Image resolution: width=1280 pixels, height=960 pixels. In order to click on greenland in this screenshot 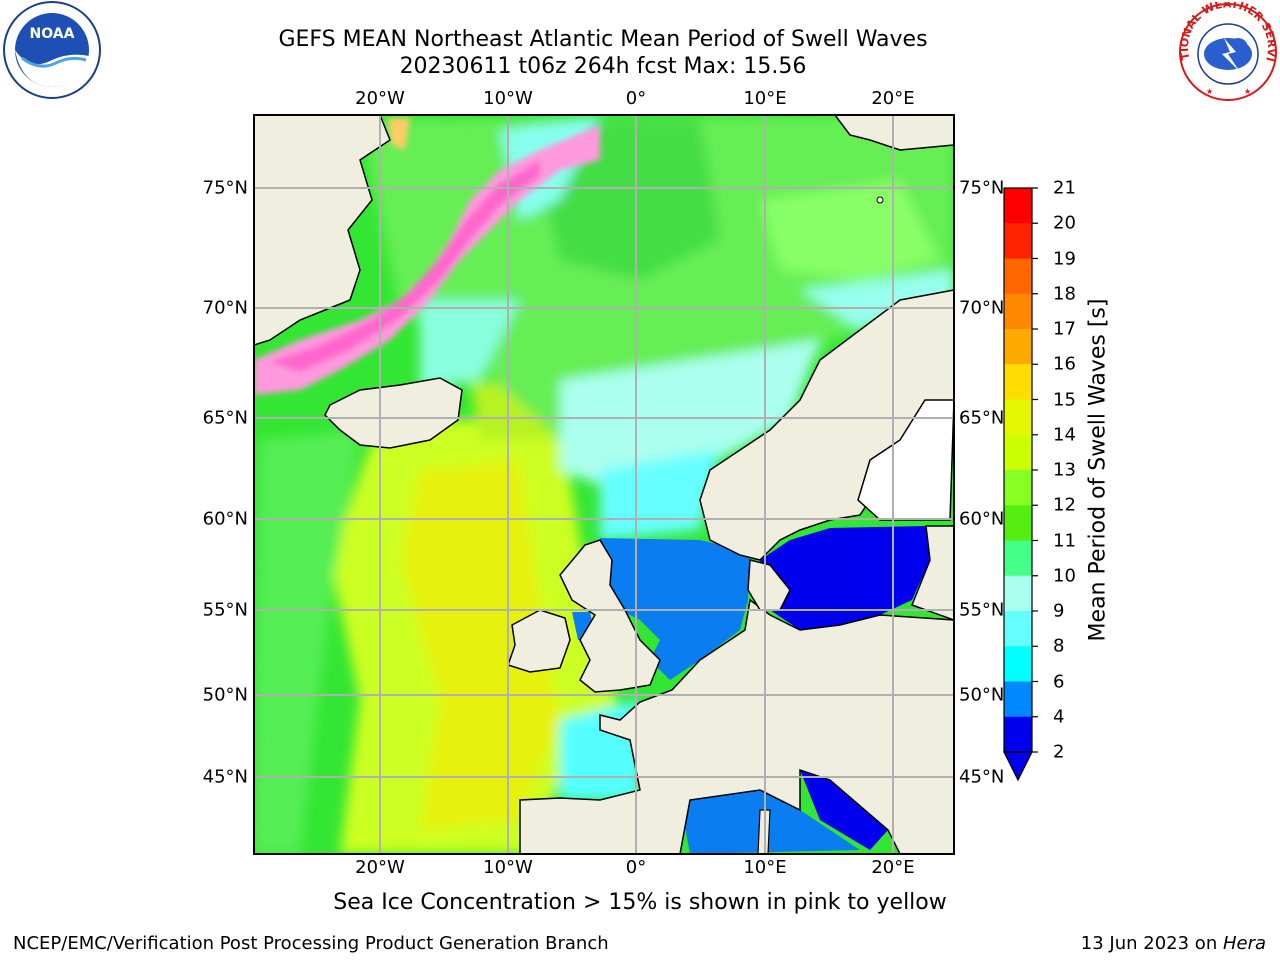, I will do `click(322, 230)`.